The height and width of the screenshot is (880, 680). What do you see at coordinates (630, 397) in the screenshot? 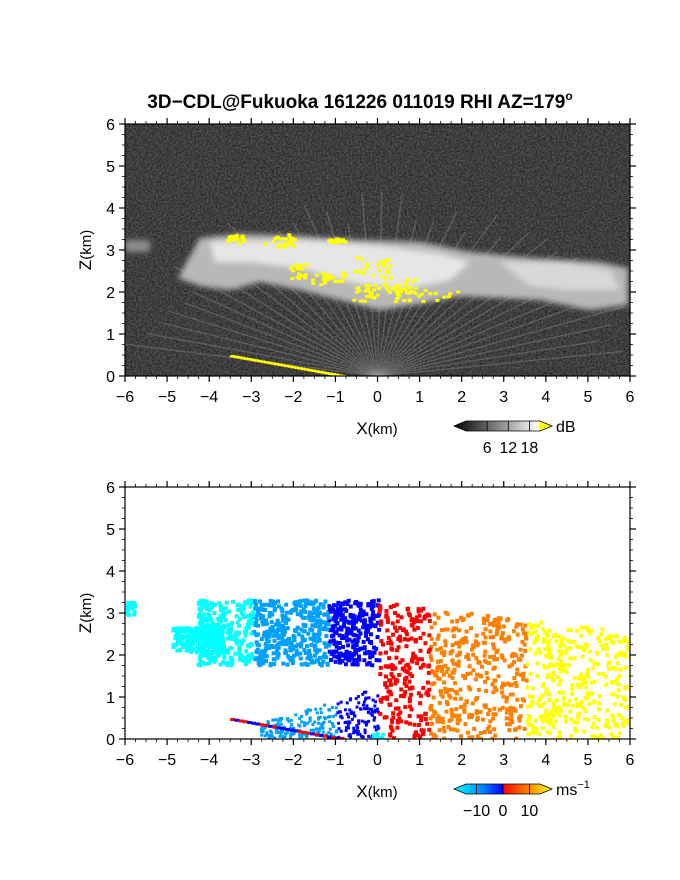
I see `x-tick-label: 6` at bounding box center [630, 397].